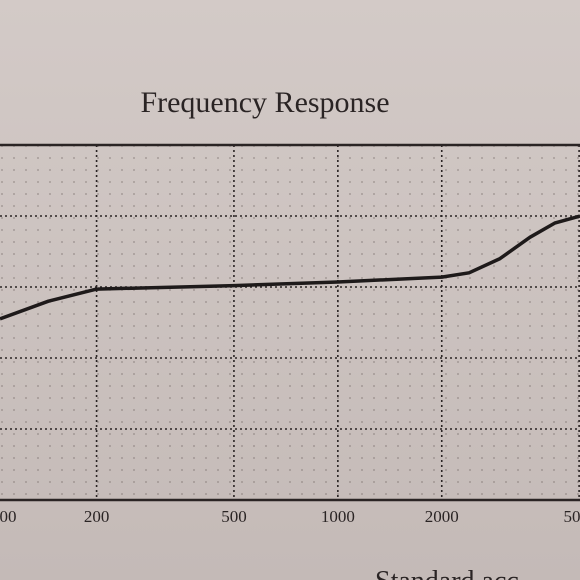 The width and height of the screenshot is (580, 580). Describe the element at coordinates (338, 516) in the screenshot. I see `x-tick-label: 1000` at that location.